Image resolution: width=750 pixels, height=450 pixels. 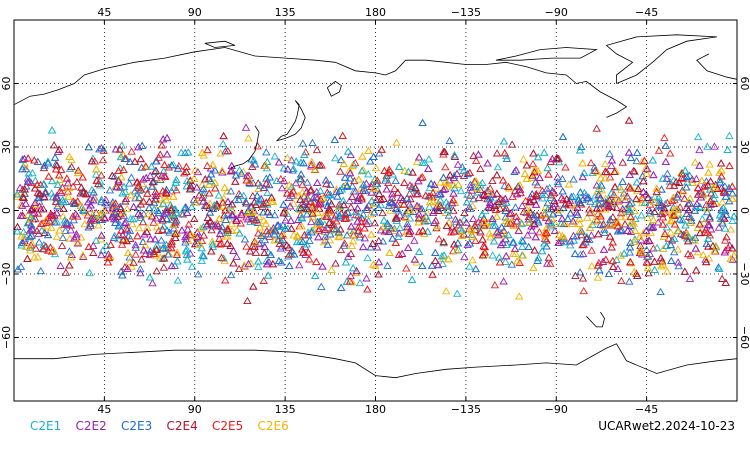 I want to click on lat-tick-label-left: −60, so click(x=6, y=337).